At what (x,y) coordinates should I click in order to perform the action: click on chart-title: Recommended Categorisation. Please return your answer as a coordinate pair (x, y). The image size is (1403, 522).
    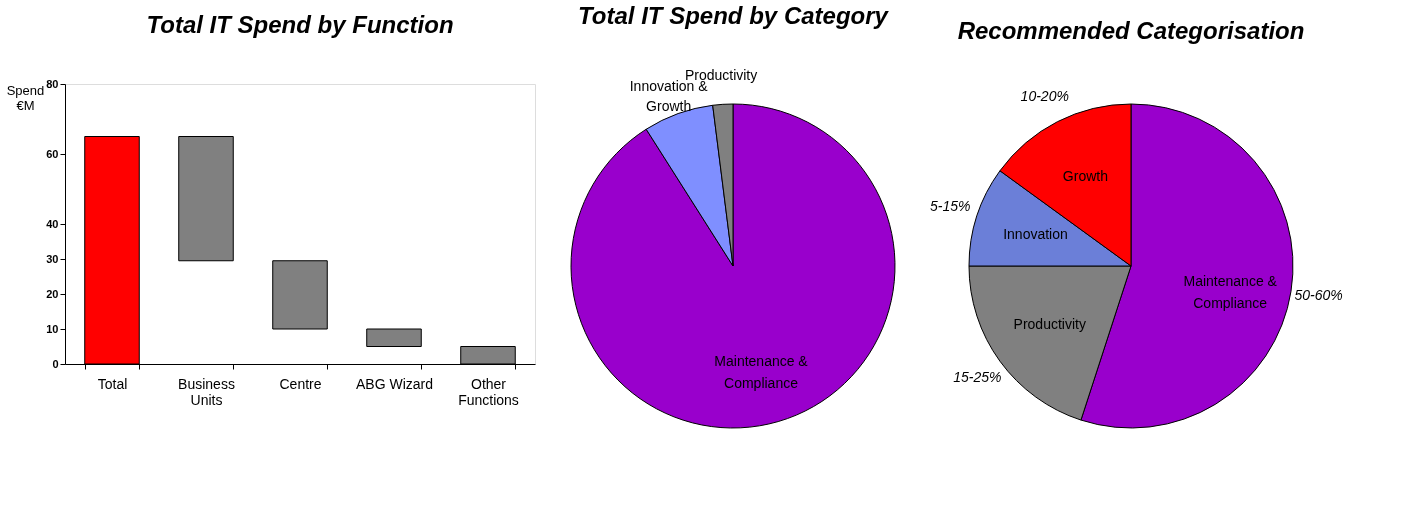
    Looking at the image, I should click on (1131, 30).